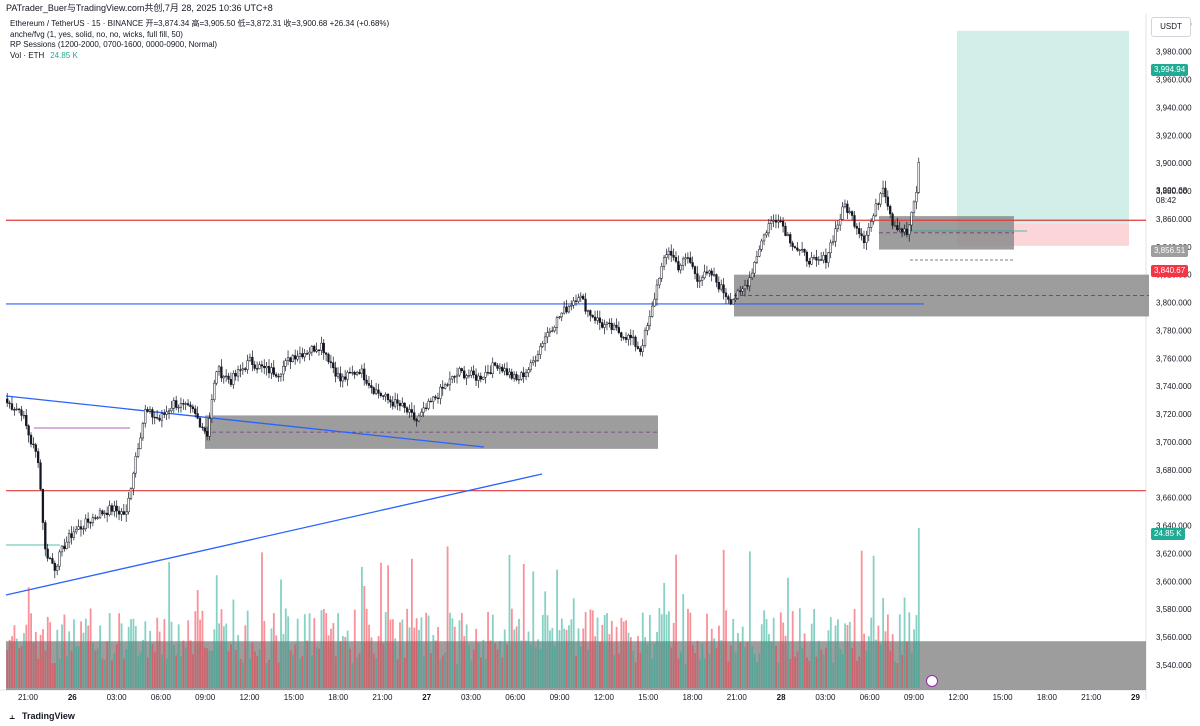  What do you see at coordinates (1043, 127) in the screenshot?
I see `target-zone` at bounding box center [1043, 127].